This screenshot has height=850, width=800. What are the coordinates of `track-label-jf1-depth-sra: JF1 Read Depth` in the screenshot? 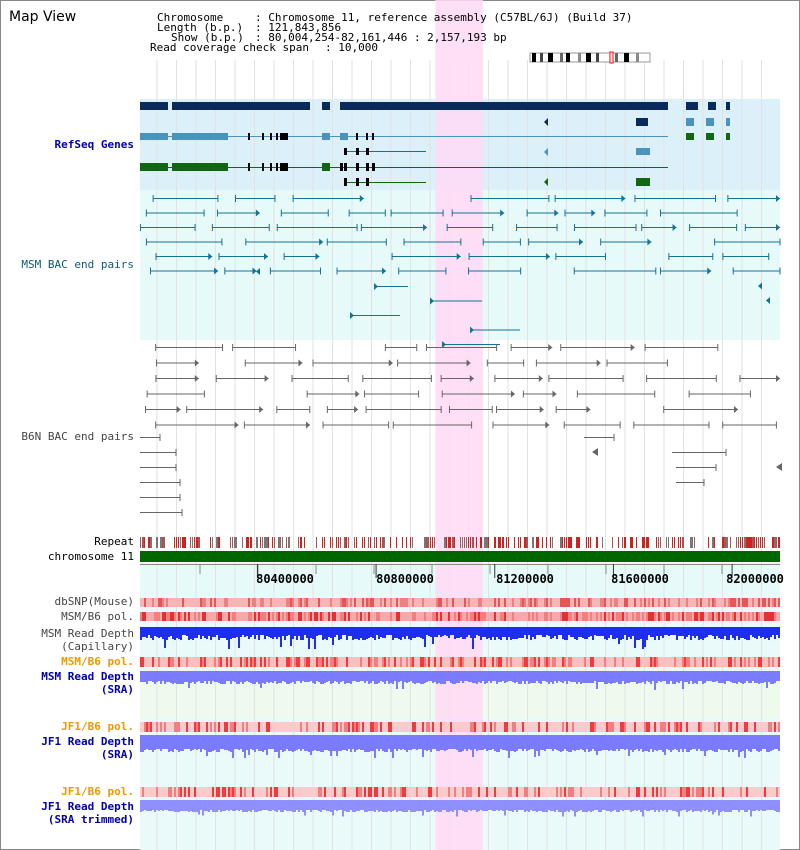 It's located at (87, 741).